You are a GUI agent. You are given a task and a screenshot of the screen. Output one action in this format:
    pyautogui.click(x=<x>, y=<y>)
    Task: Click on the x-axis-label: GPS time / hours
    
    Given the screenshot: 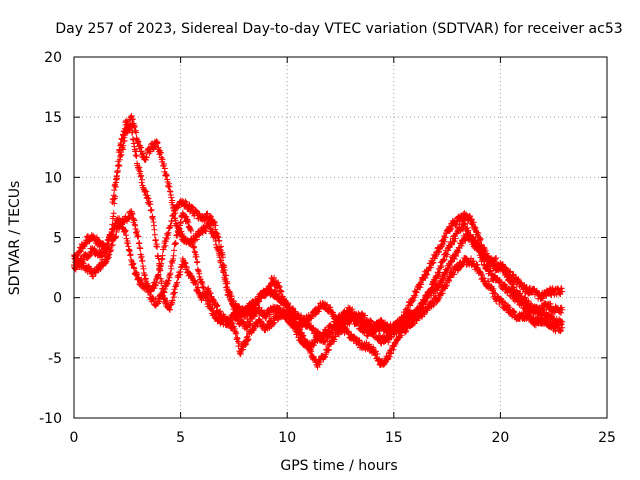 What is the action you would take?
    pyautogui.click(x=338, y=466)
    